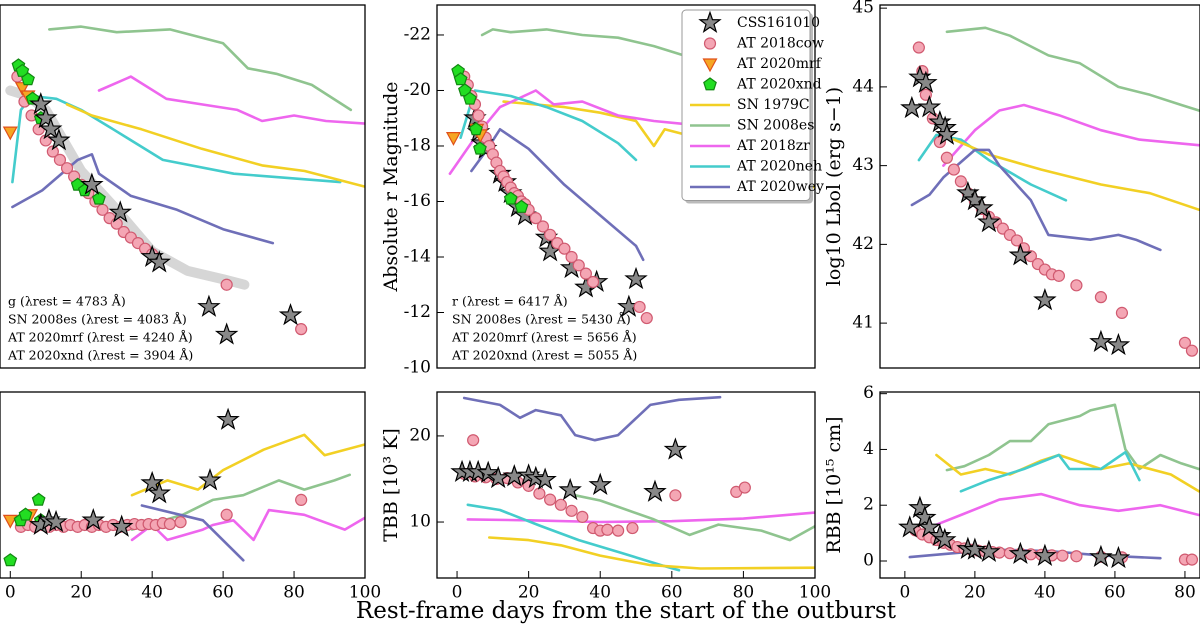  I want to click on y-tick-label: 4, so click(868, 449).